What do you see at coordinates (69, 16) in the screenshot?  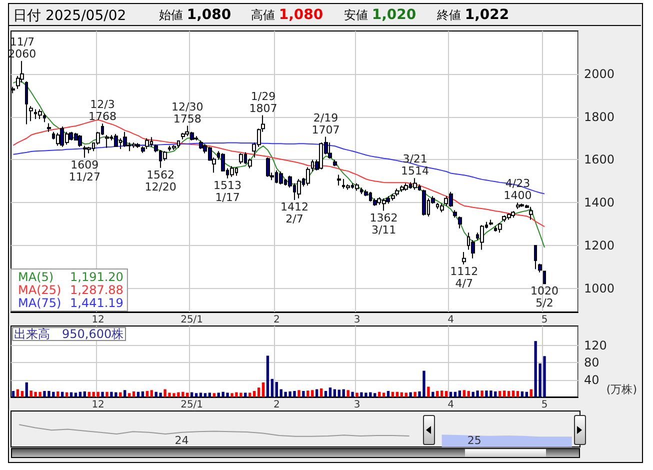 I see `text: 日付 2025/05/02` at bounding box center [69, 16].